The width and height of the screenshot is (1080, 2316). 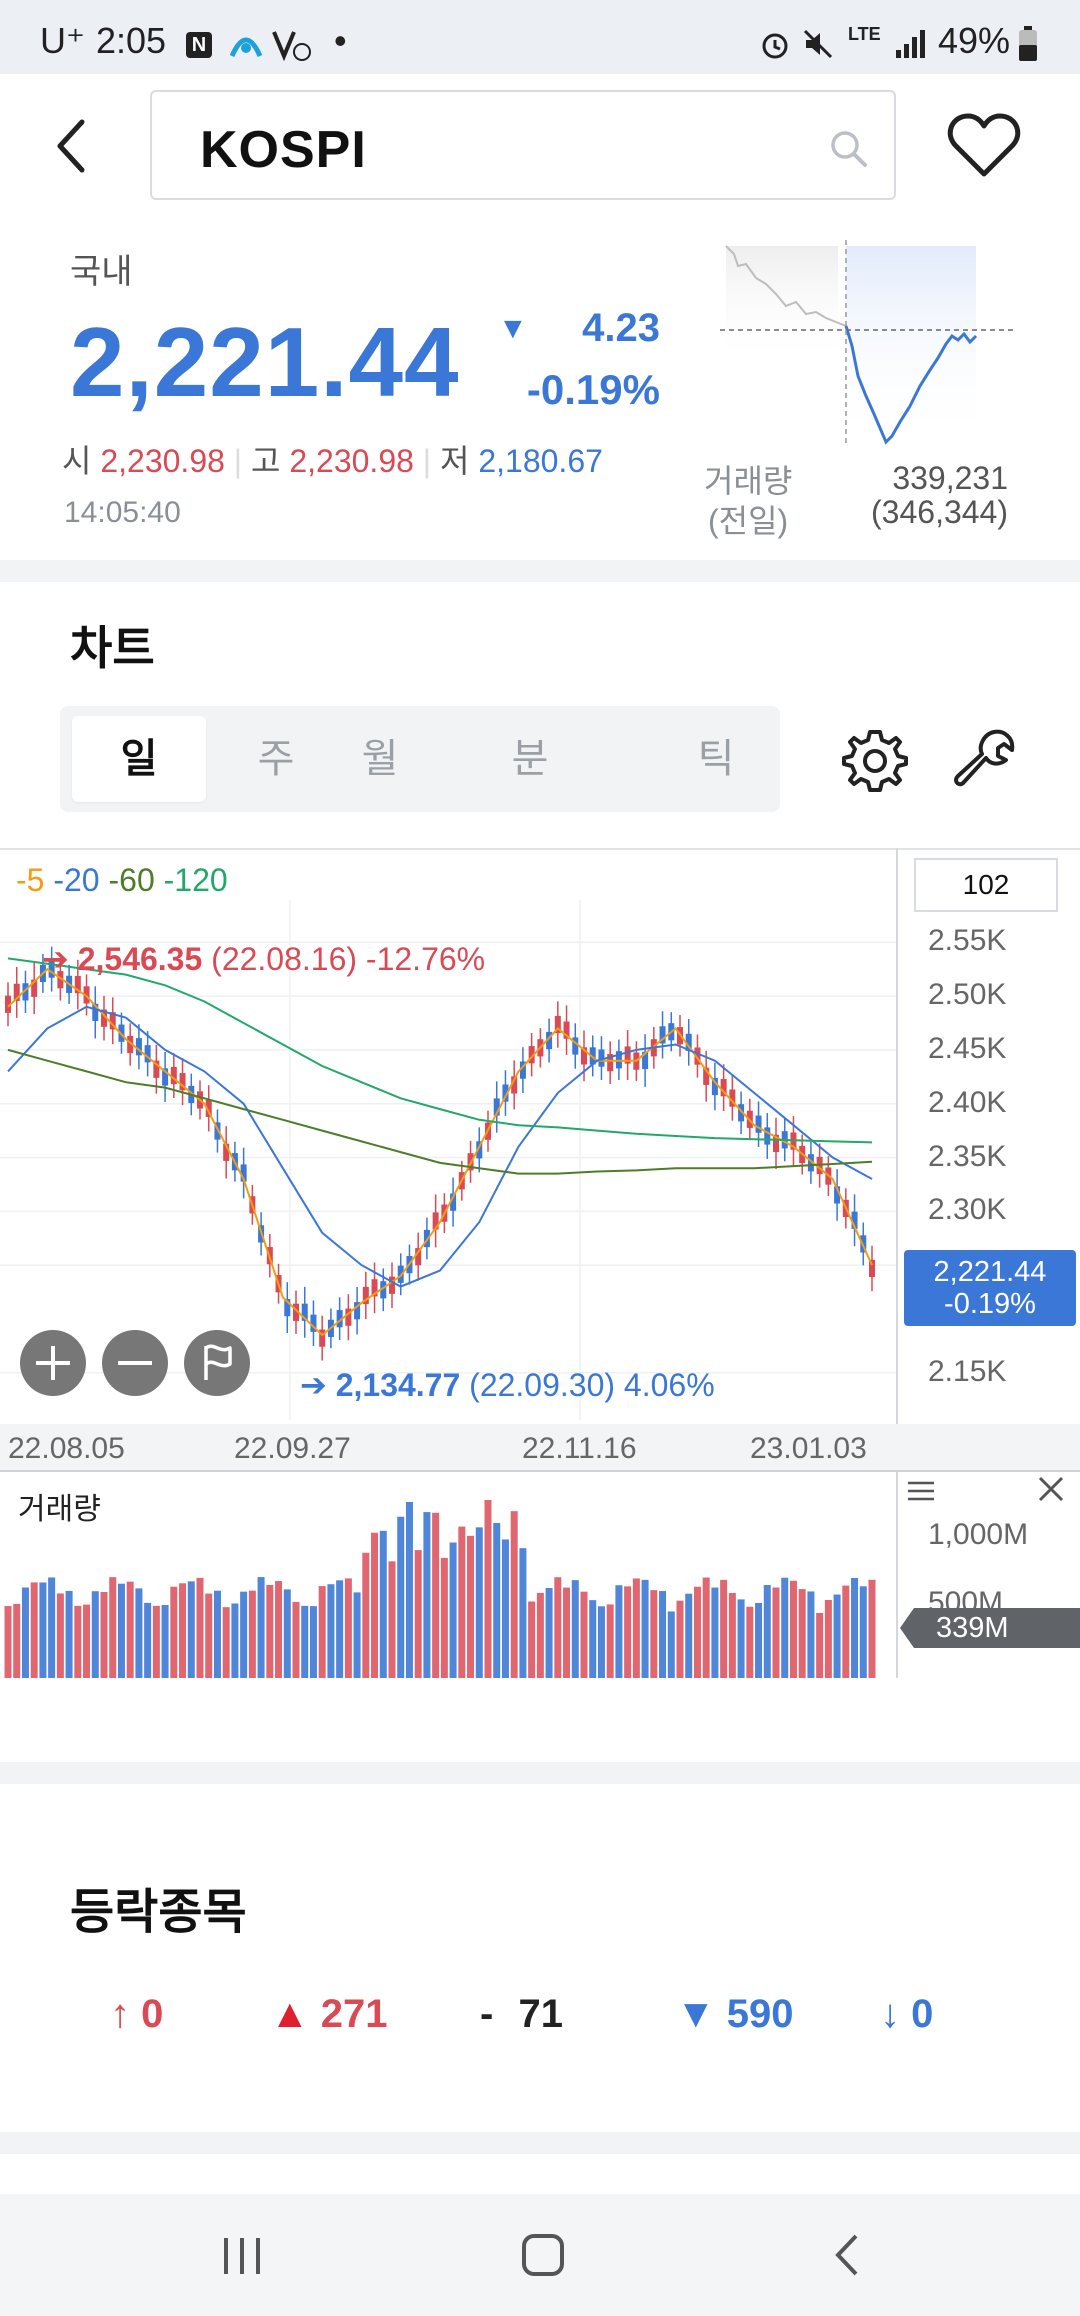 What do you see at coordinates (135, 1363) in the screenshot?
I see `zoom-out-button` at bounding box center [135, 1363].